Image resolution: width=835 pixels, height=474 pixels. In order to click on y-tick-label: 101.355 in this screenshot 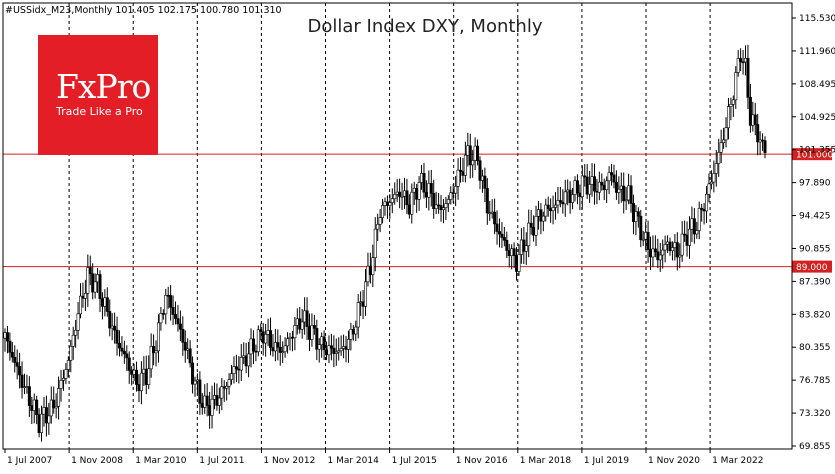, I will do `click(817, 151)`.